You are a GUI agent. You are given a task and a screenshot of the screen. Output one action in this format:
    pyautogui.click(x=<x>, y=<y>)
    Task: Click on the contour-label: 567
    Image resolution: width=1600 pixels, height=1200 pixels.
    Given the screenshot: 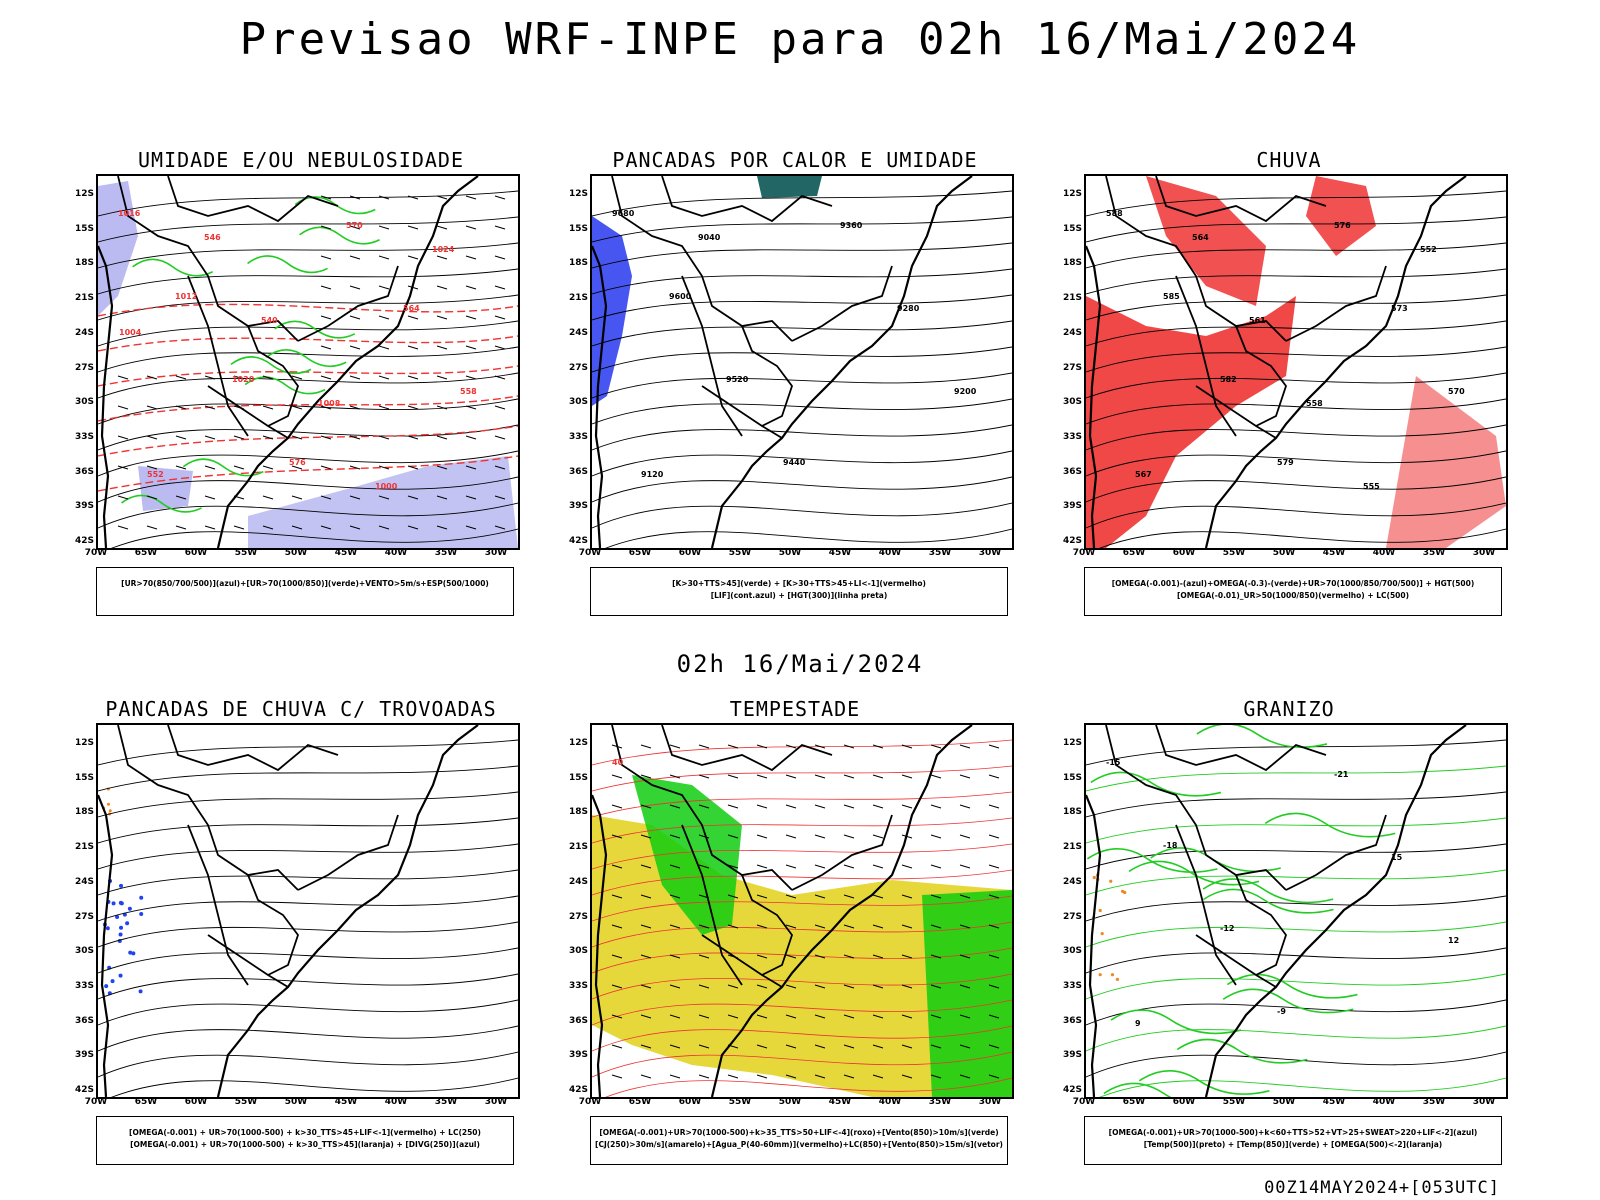 What is the action you would take?
    pyautogui.click(x=1143, y=474)
    